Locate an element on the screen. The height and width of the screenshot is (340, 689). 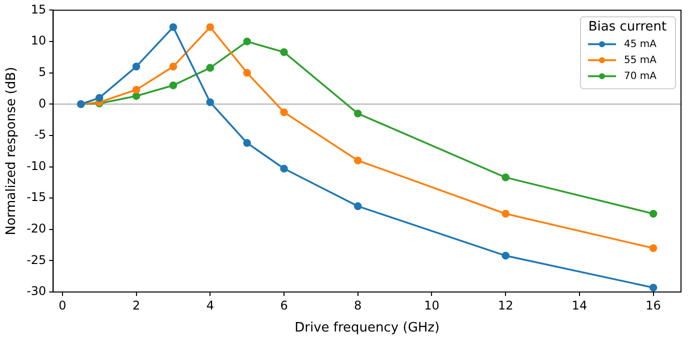
legend-title: Bias current is located at coordinates (627, 27).